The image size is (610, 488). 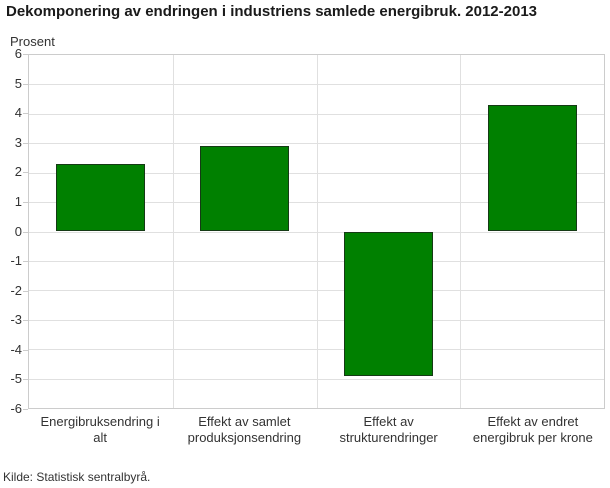 What do you see at coordinates (16, 408) in the screenshot?
I see `y-tick-label: -6` at bounding box center [16, 408].